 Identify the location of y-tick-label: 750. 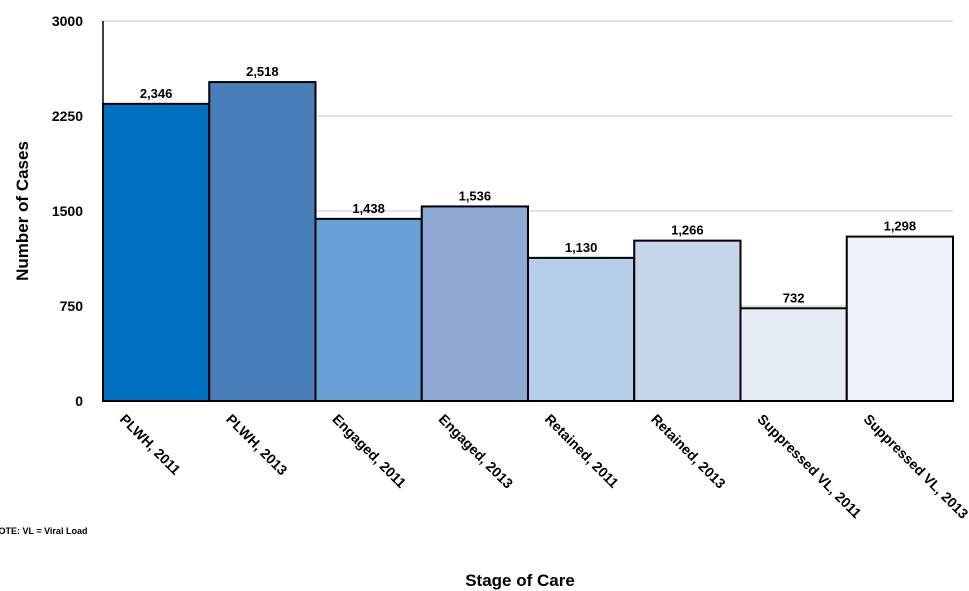
(72, 306).